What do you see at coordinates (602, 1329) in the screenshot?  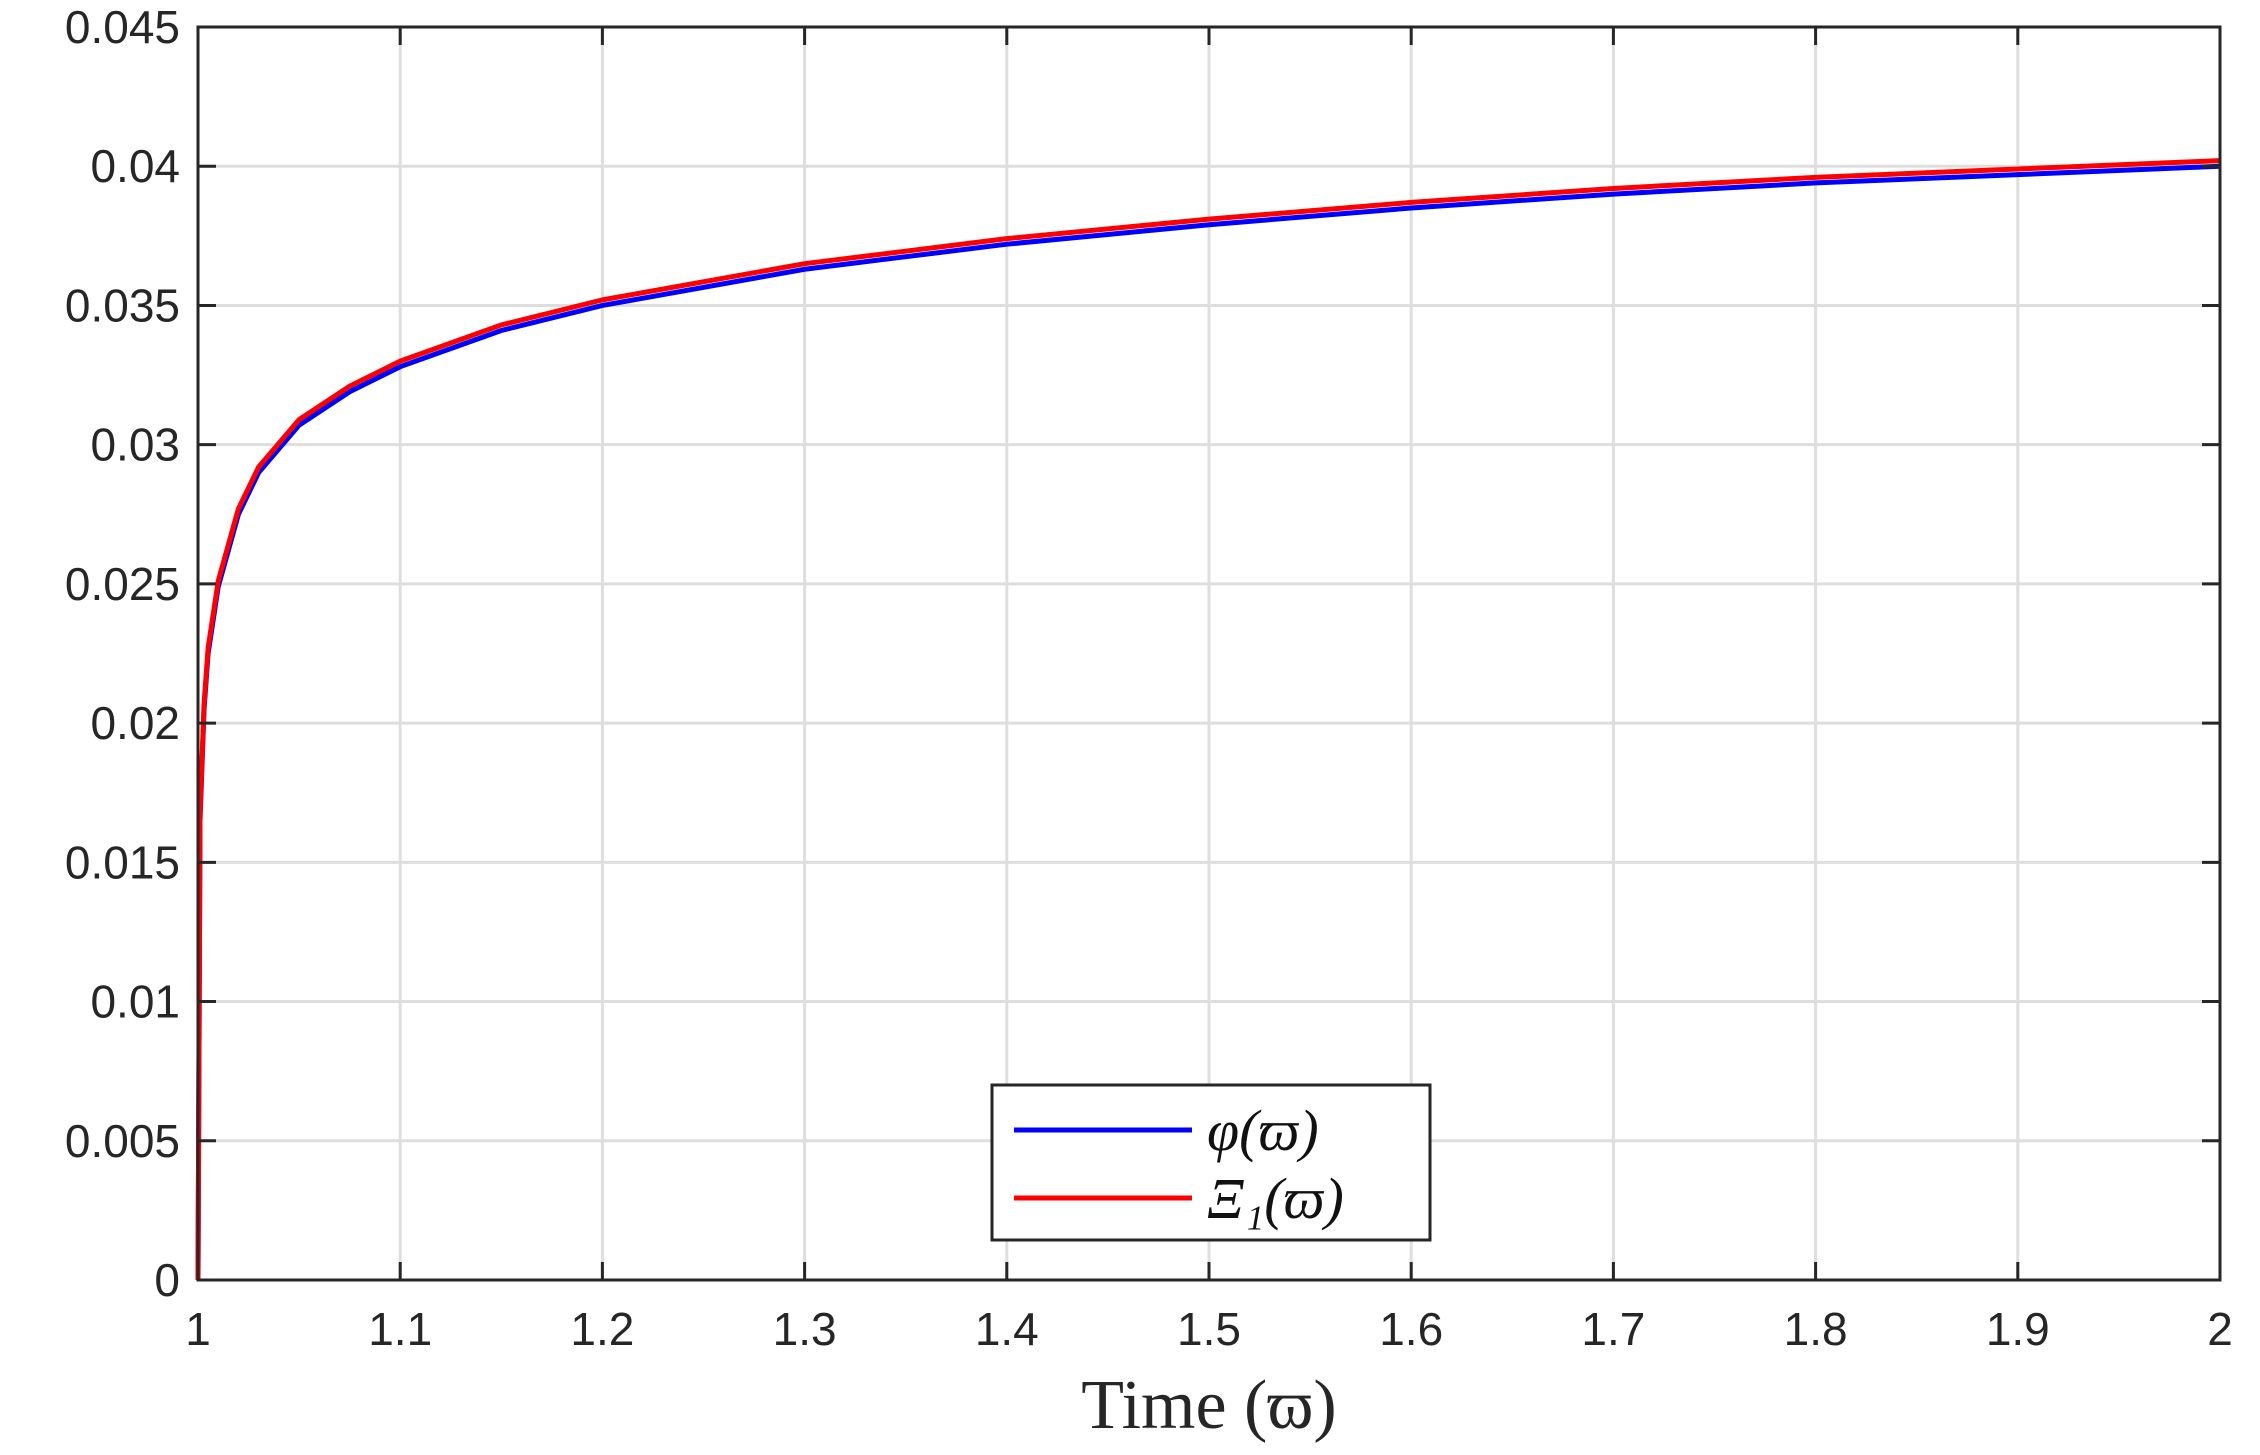 I see `x-tick-label: 1.2` at bounding box center [602, 1329].